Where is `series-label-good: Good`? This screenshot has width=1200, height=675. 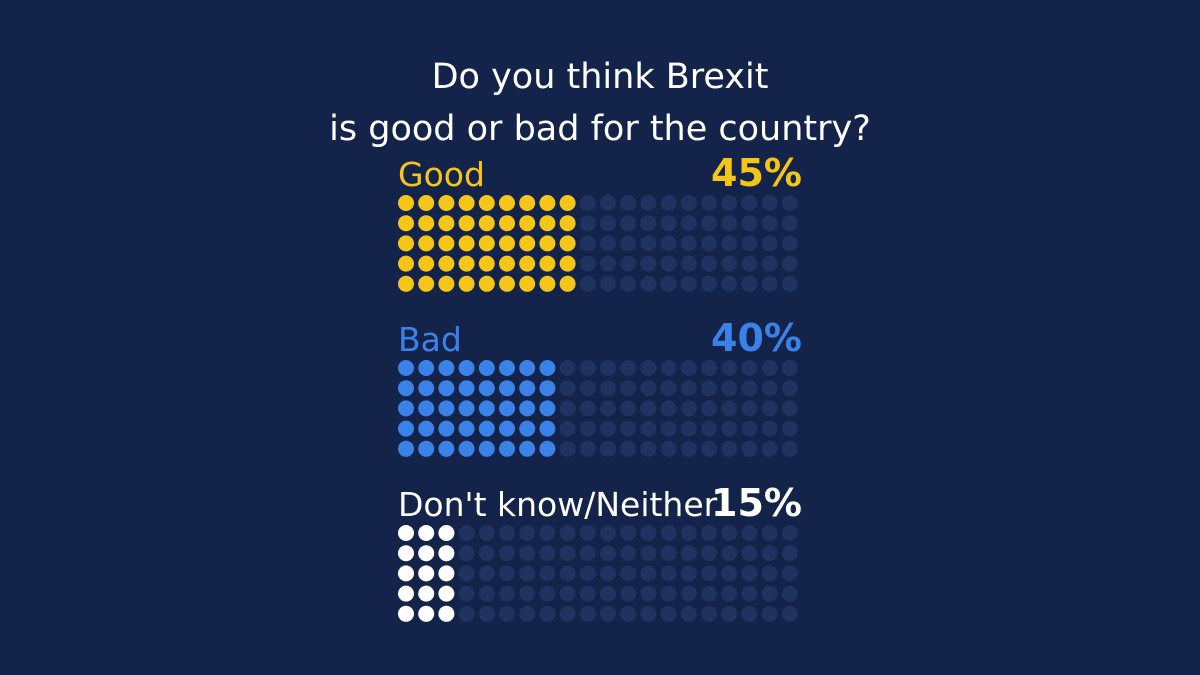
series-label-good: Good is located at coordinates (441, 174).